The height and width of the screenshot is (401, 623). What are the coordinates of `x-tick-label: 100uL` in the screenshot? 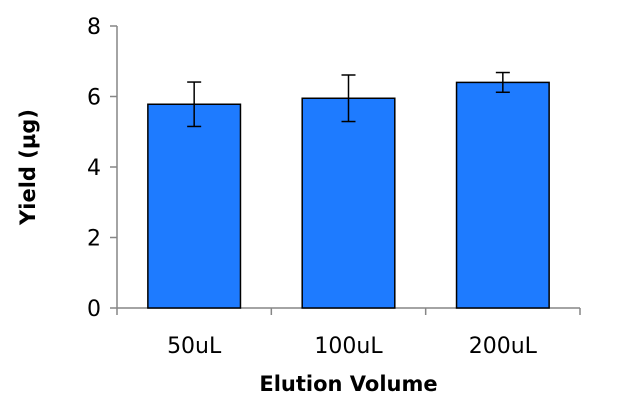 It's located at (348, 346).